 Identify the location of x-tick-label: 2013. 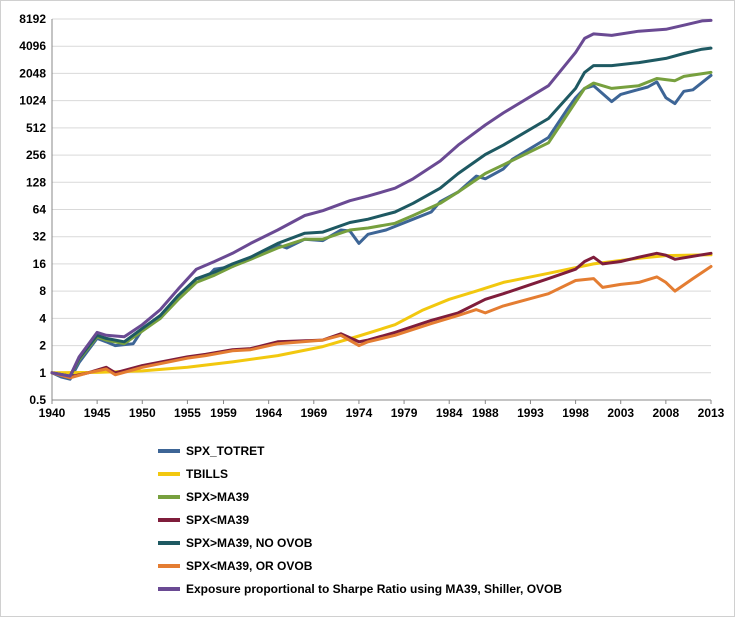
(711, 413).